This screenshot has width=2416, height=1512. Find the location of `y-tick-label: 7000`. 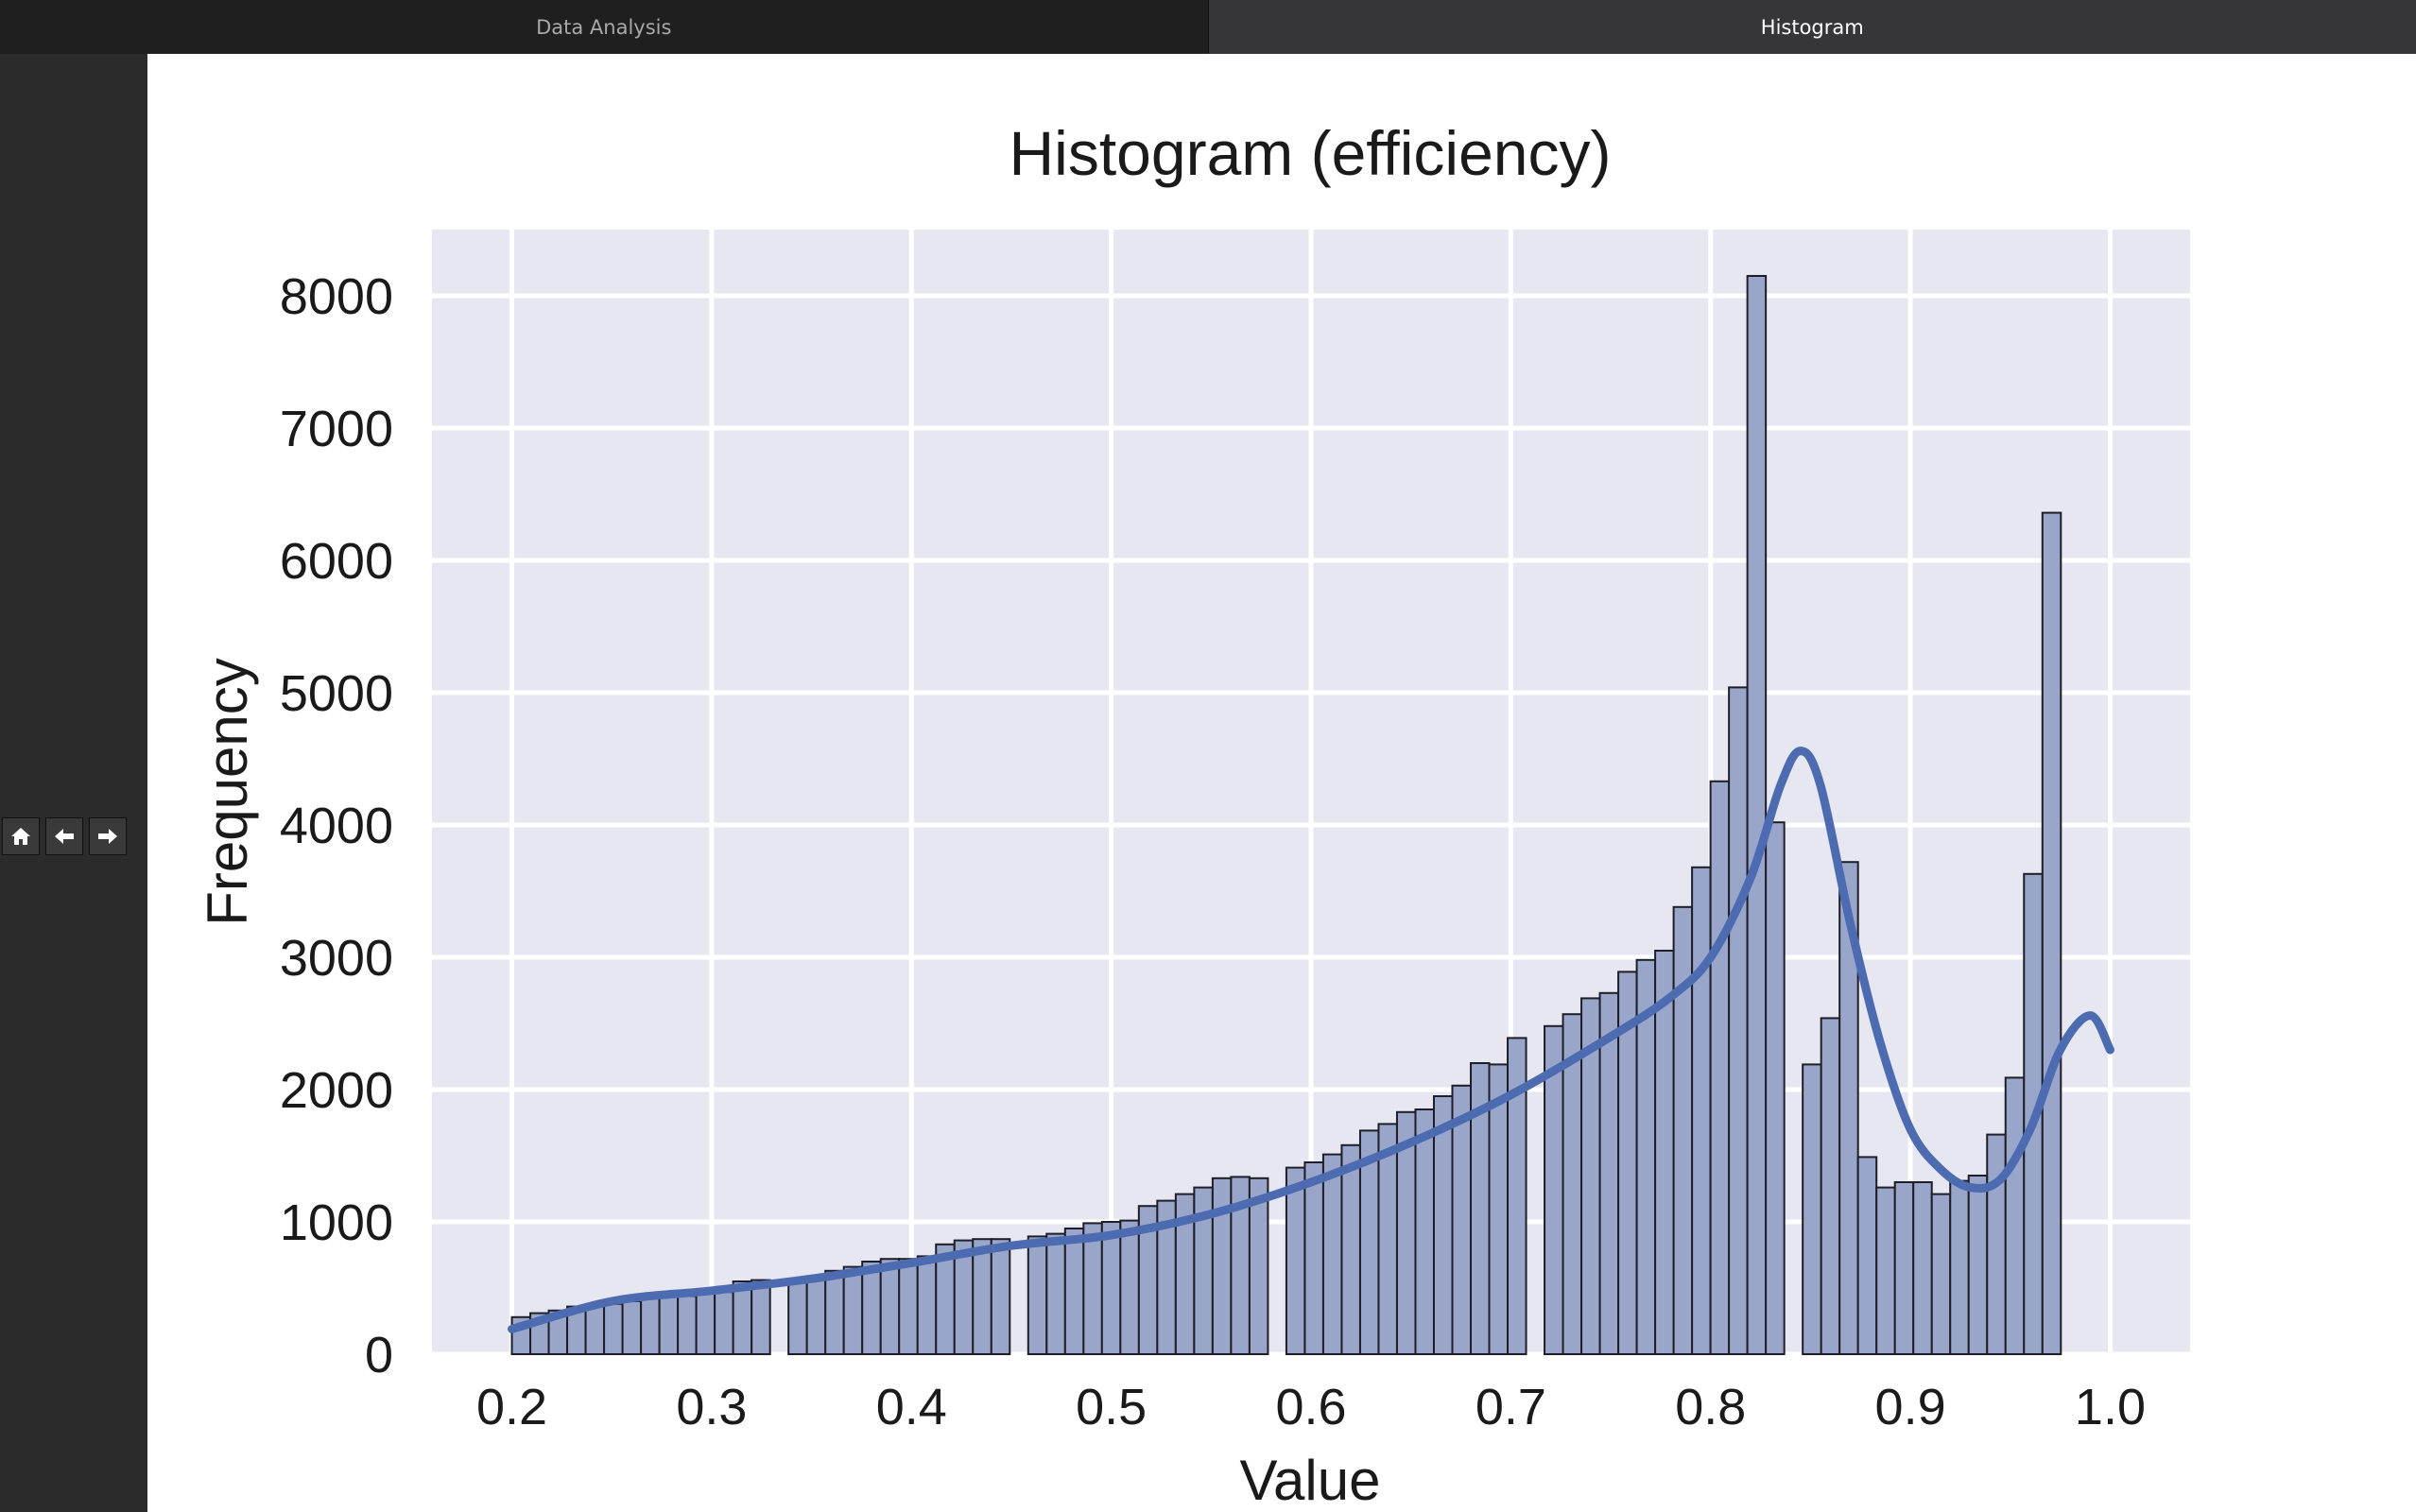

y-tick-label: 7000 is located at coordinates (336, 429).